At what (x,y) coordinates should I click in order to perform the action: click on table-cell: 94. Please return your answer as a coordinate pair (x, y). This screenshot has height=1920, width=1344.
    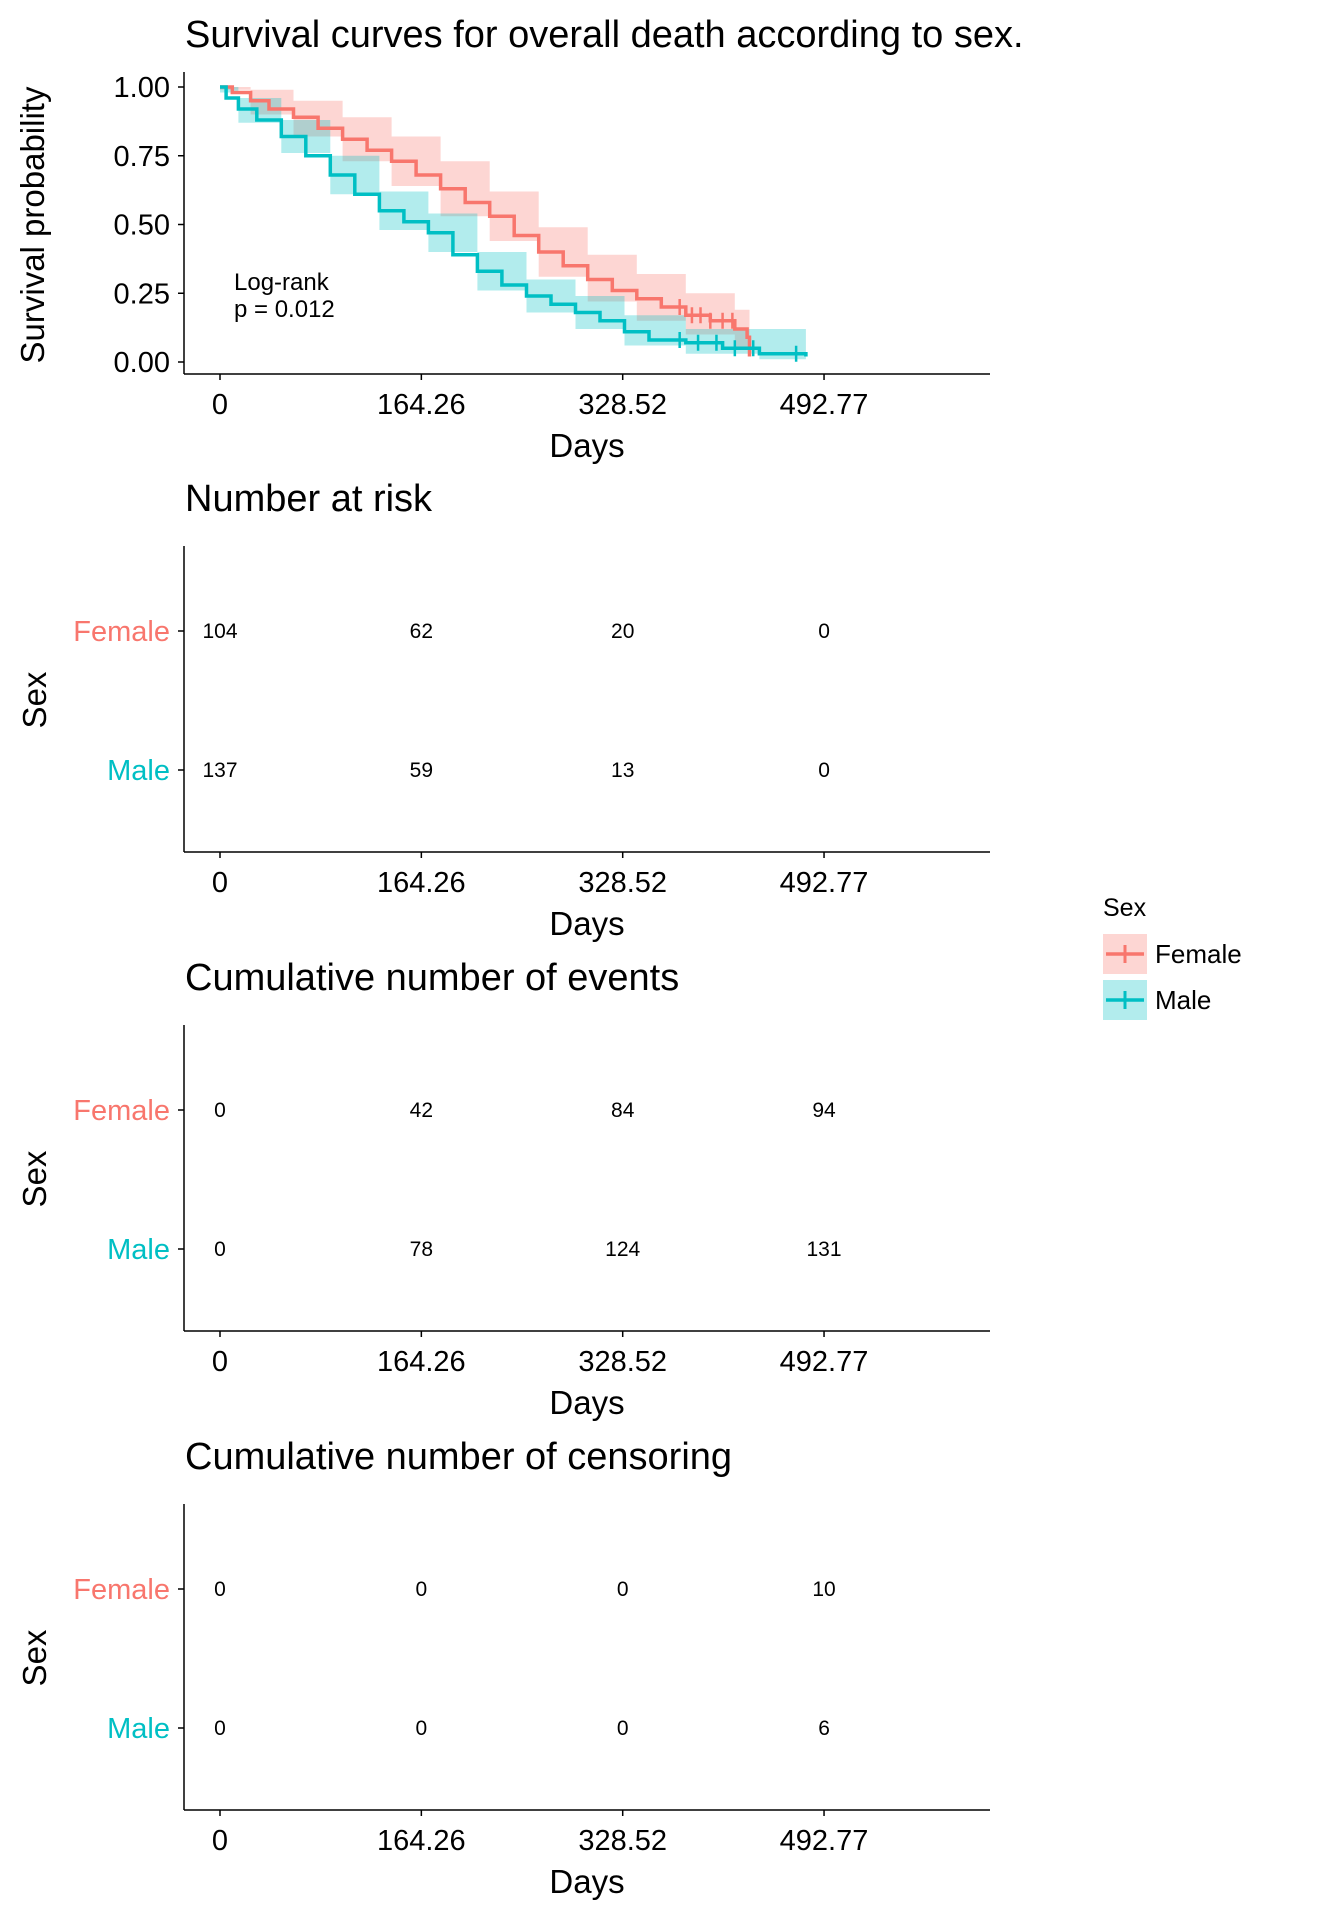
    Looking at the image, I should click on (824, 1110).